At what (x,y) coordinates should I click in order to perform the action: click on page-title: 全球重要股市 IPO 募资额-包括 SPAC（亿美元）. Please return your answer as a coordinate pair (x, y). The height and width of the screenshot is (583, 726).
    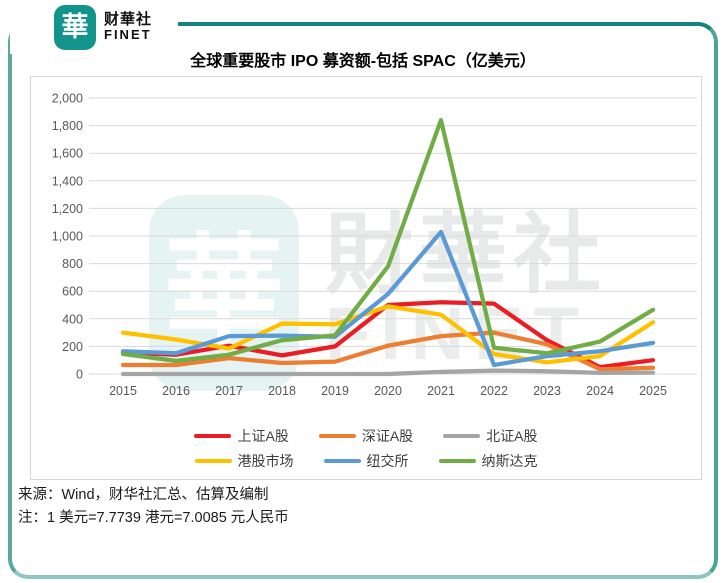
    Looking at the image, I should click on (363, 61).